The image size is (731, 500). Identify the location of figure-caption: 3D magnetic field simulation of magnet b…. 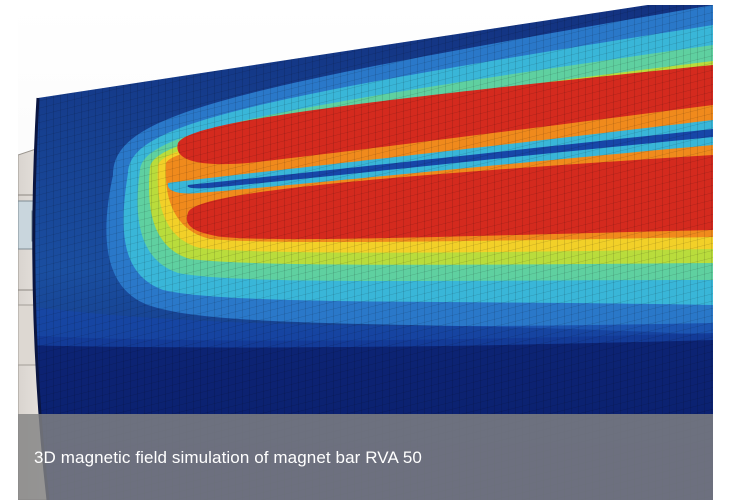
(228, 457).